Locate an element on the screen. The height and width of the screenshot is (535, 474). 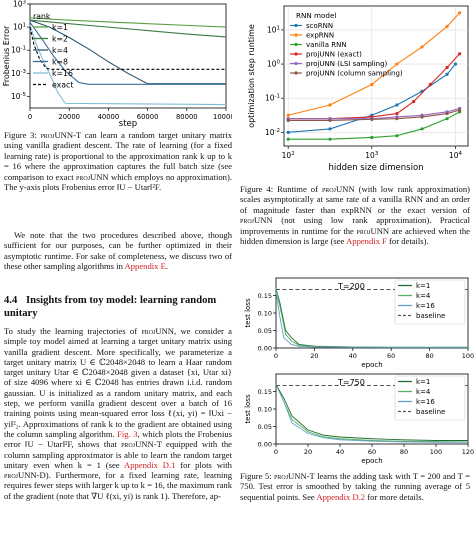
fig4-ytick-label: 10-2 is located at coordinates (272, 132).